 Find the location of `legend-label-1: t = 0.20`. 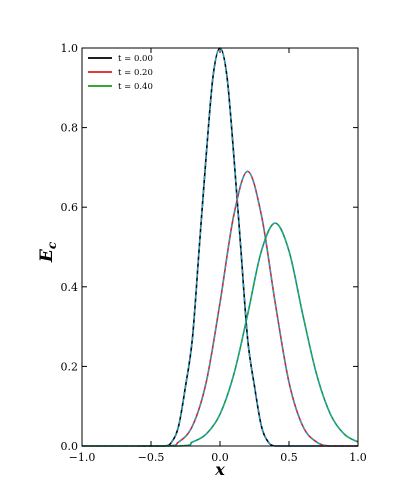

legend-label-1: t = 0.20 is located at coordinates (135, 73).